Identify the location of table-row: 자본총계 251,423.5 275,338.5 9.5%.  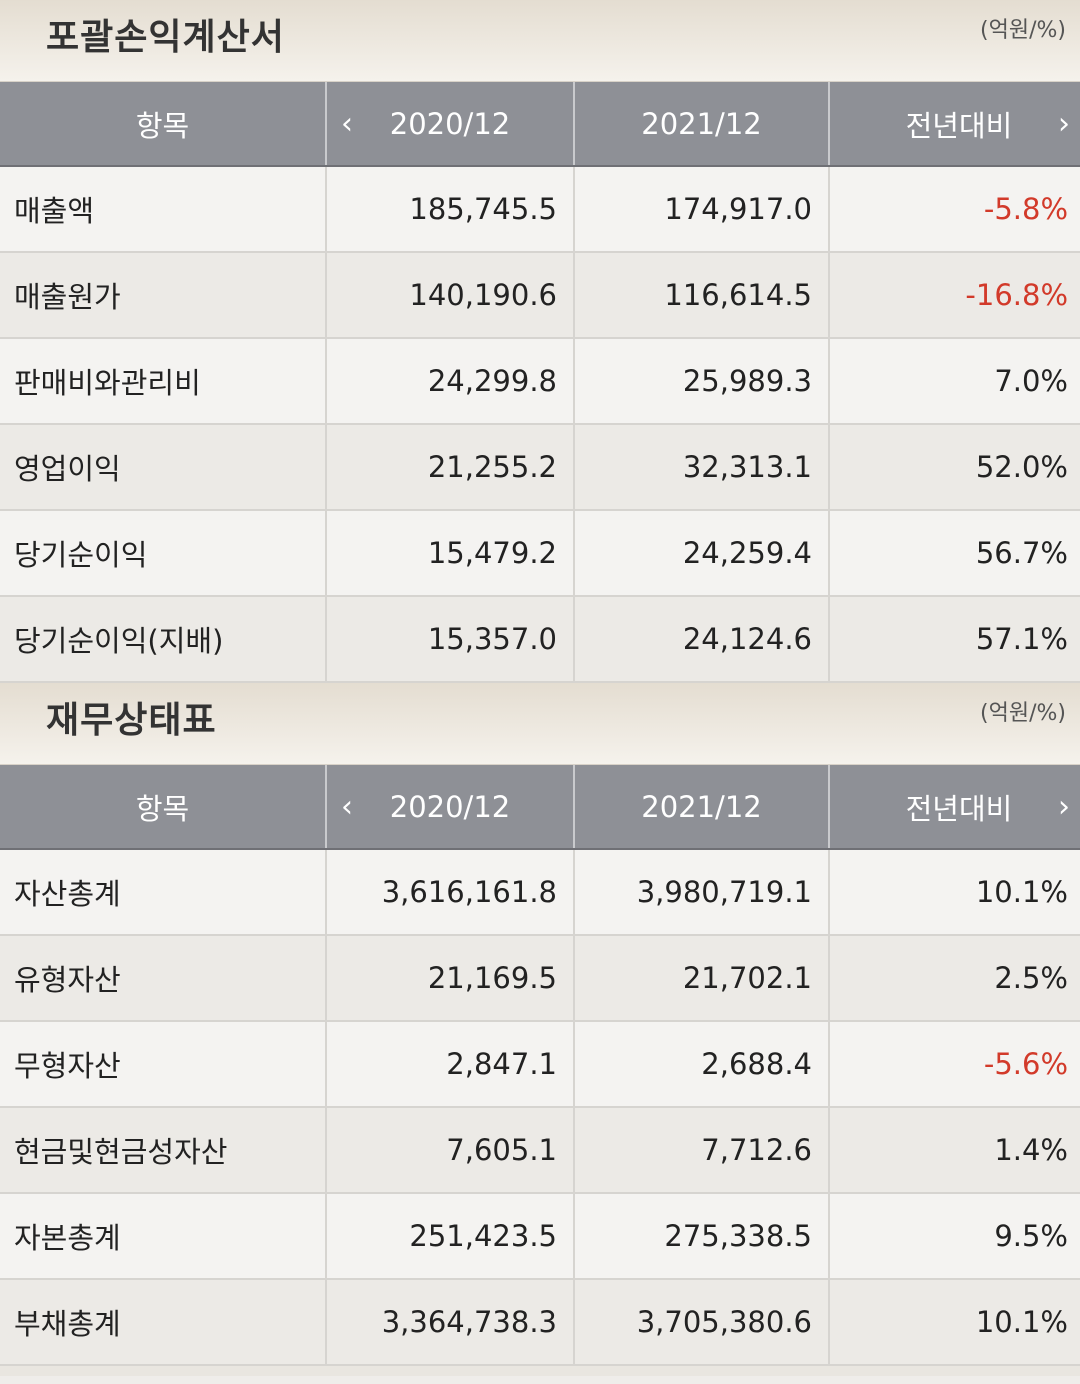
(540, 1236).